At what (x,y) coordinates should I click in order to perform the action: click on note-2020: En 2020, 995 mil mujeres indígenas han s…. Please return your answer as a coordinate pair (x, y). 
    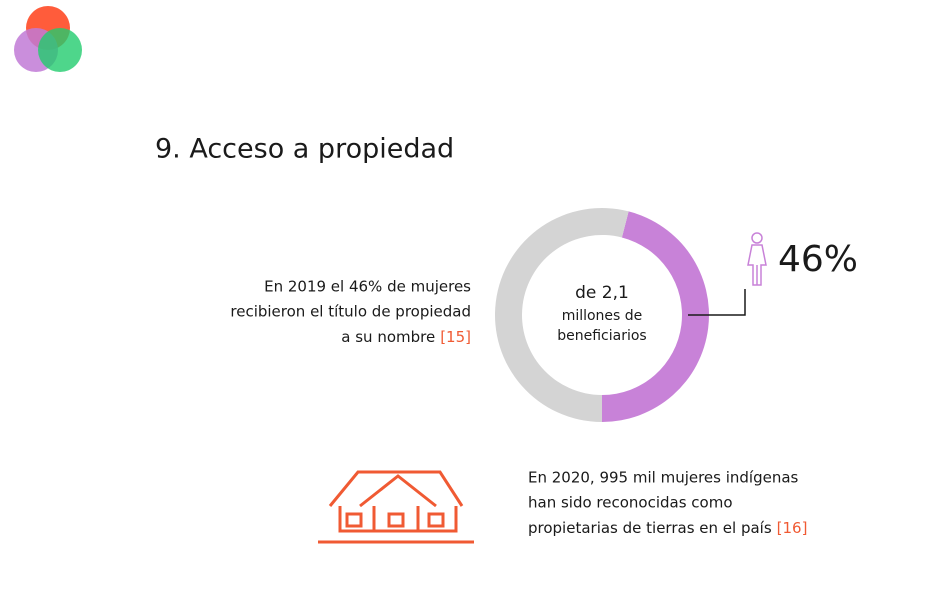
    Looking at the image, I should click on (667, 503).